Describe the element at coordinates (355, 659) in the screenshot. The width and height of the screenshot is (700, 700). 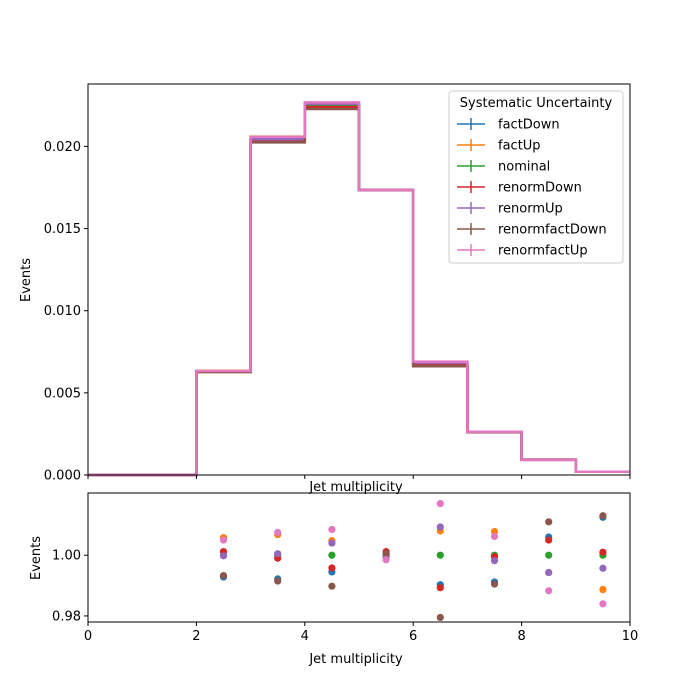
I see `ratio-x-axis-label: Jet multiplicity` at that location.